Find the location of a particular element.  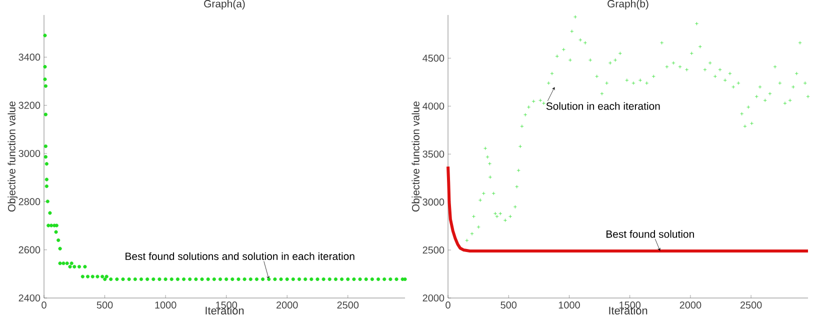

y-tick-label: 2600 is located at coordinates (29, 250).